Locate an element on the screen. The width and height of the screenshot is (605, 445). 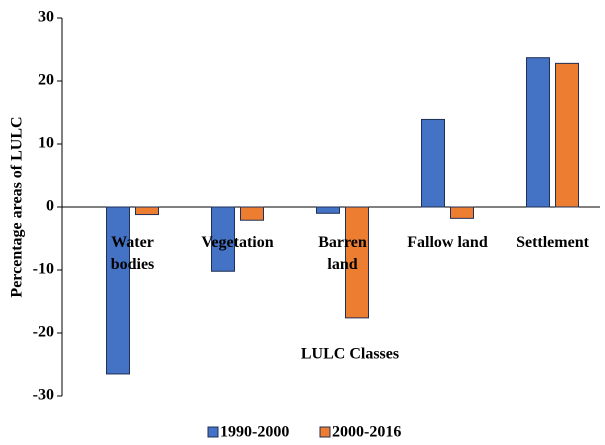
y-tick-label: 0 is located at coordinates (50, 206).